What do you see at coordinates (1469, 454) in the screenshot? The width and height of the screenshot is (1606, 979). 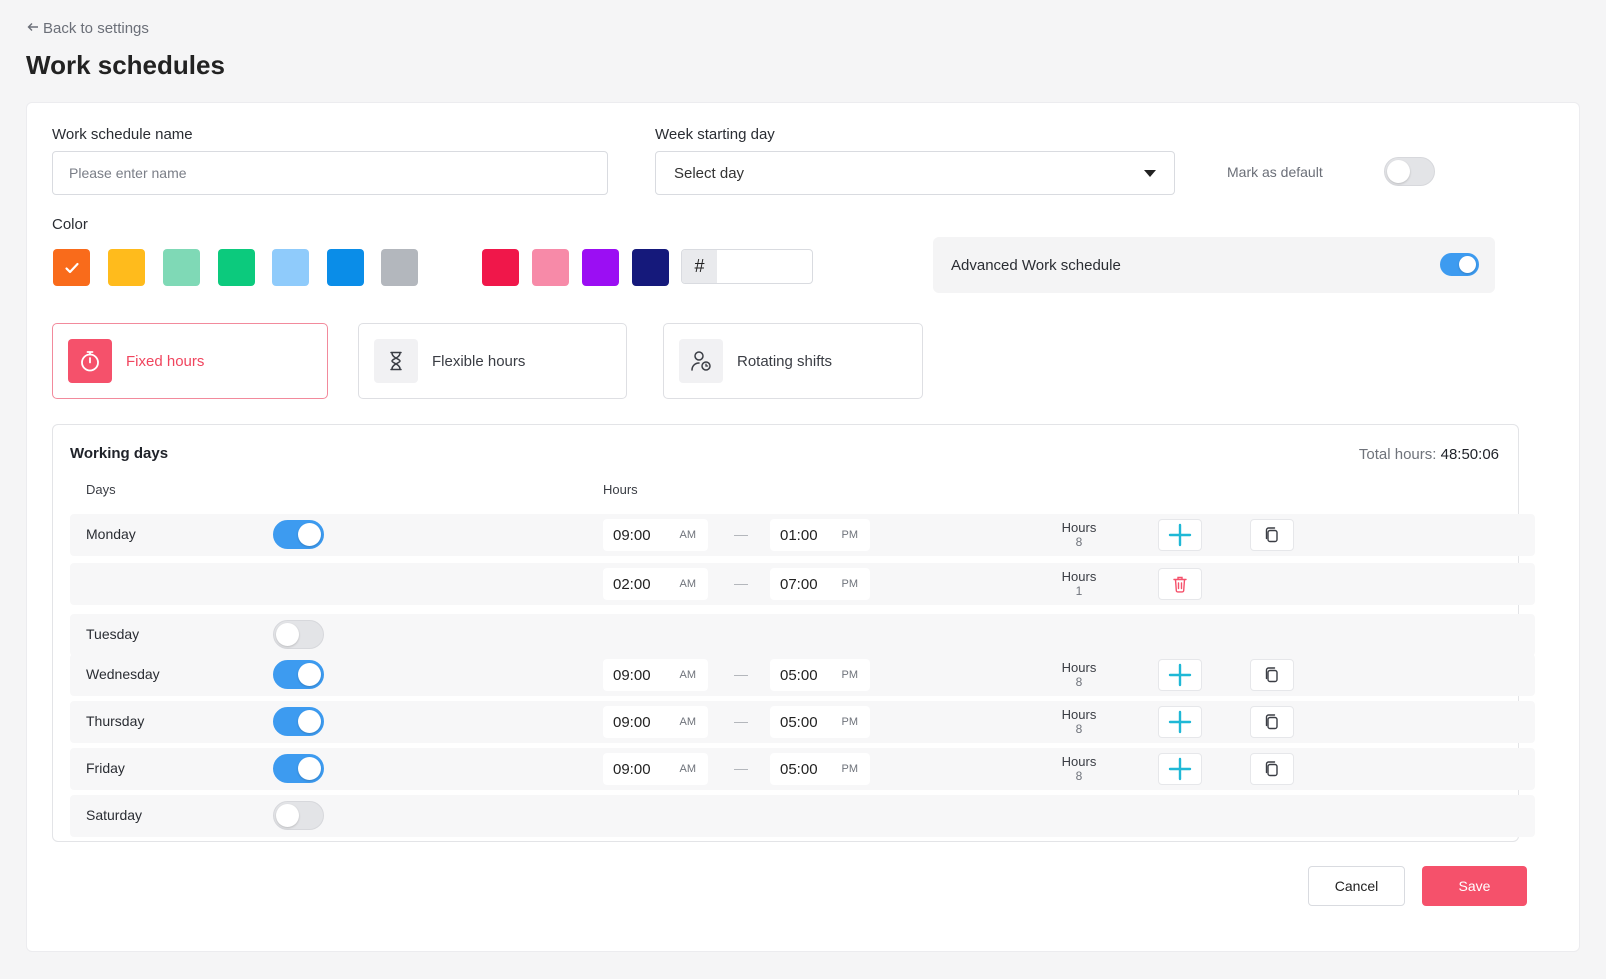 I see `total-hours-value: 48:50:06` at bounding box center [1469, 454].